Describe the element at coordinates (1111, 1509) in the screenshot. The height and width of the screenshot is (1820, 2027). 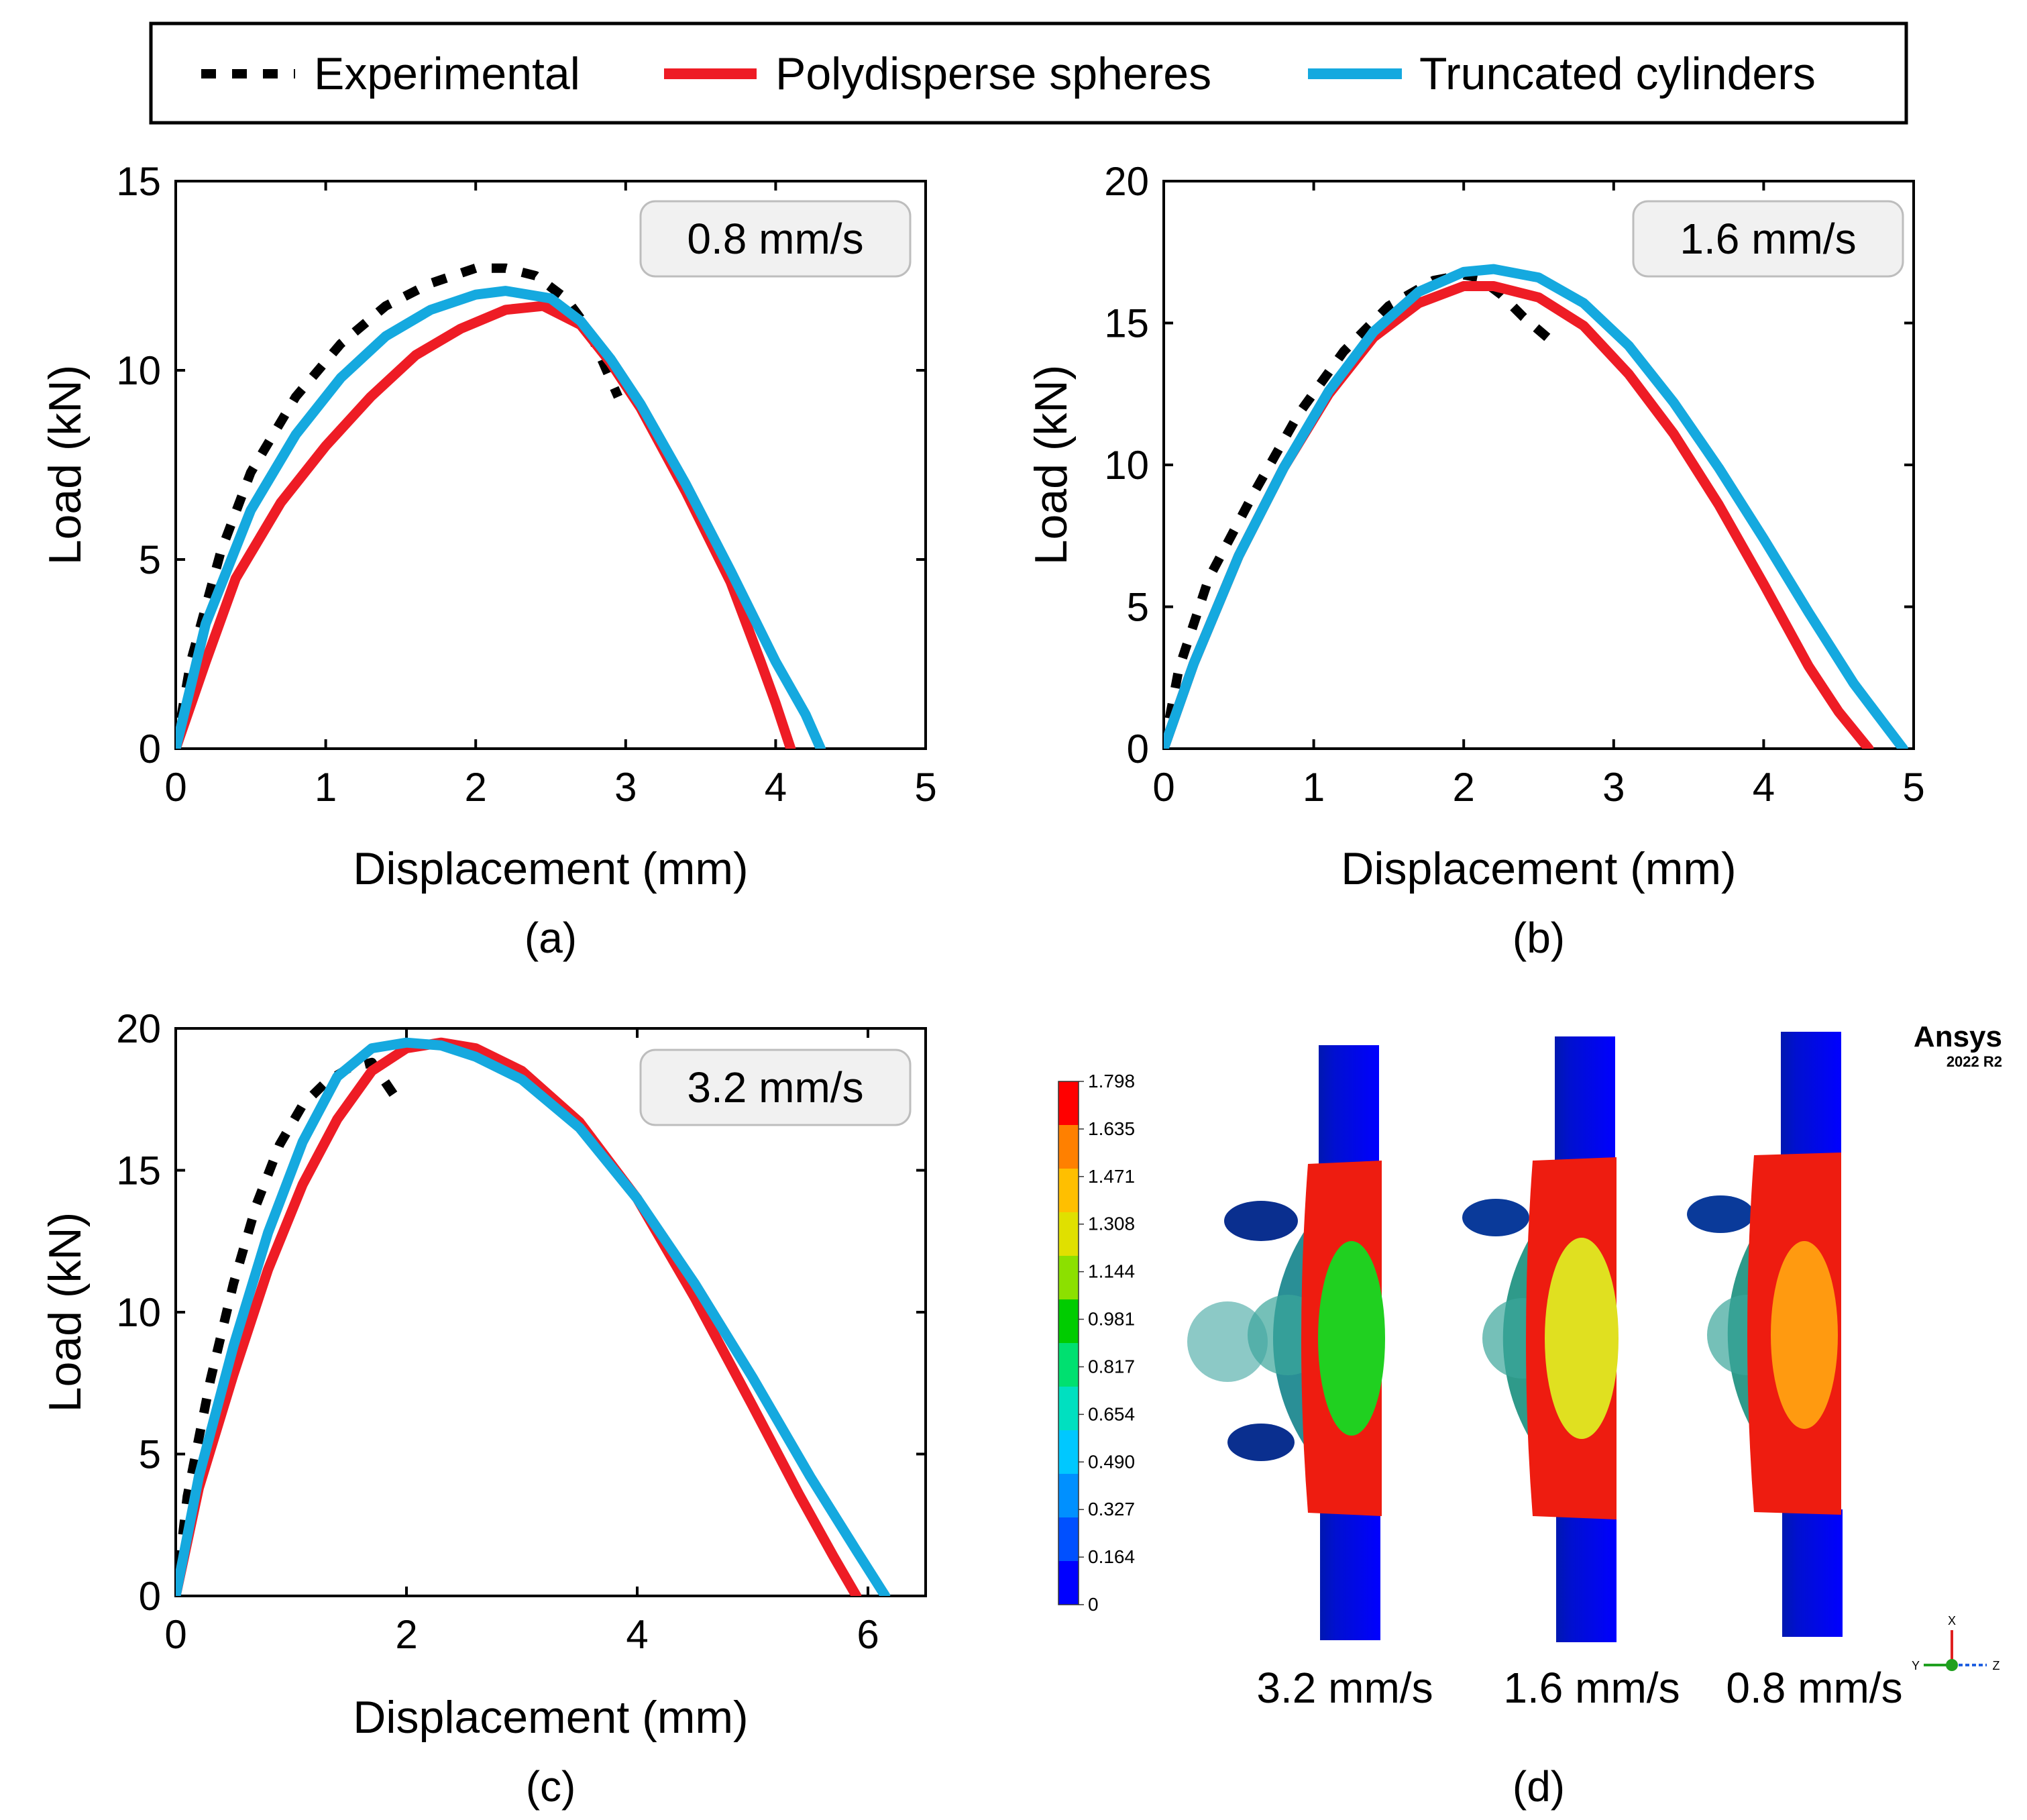
I see `colorbar-label: 0.327` at that location.